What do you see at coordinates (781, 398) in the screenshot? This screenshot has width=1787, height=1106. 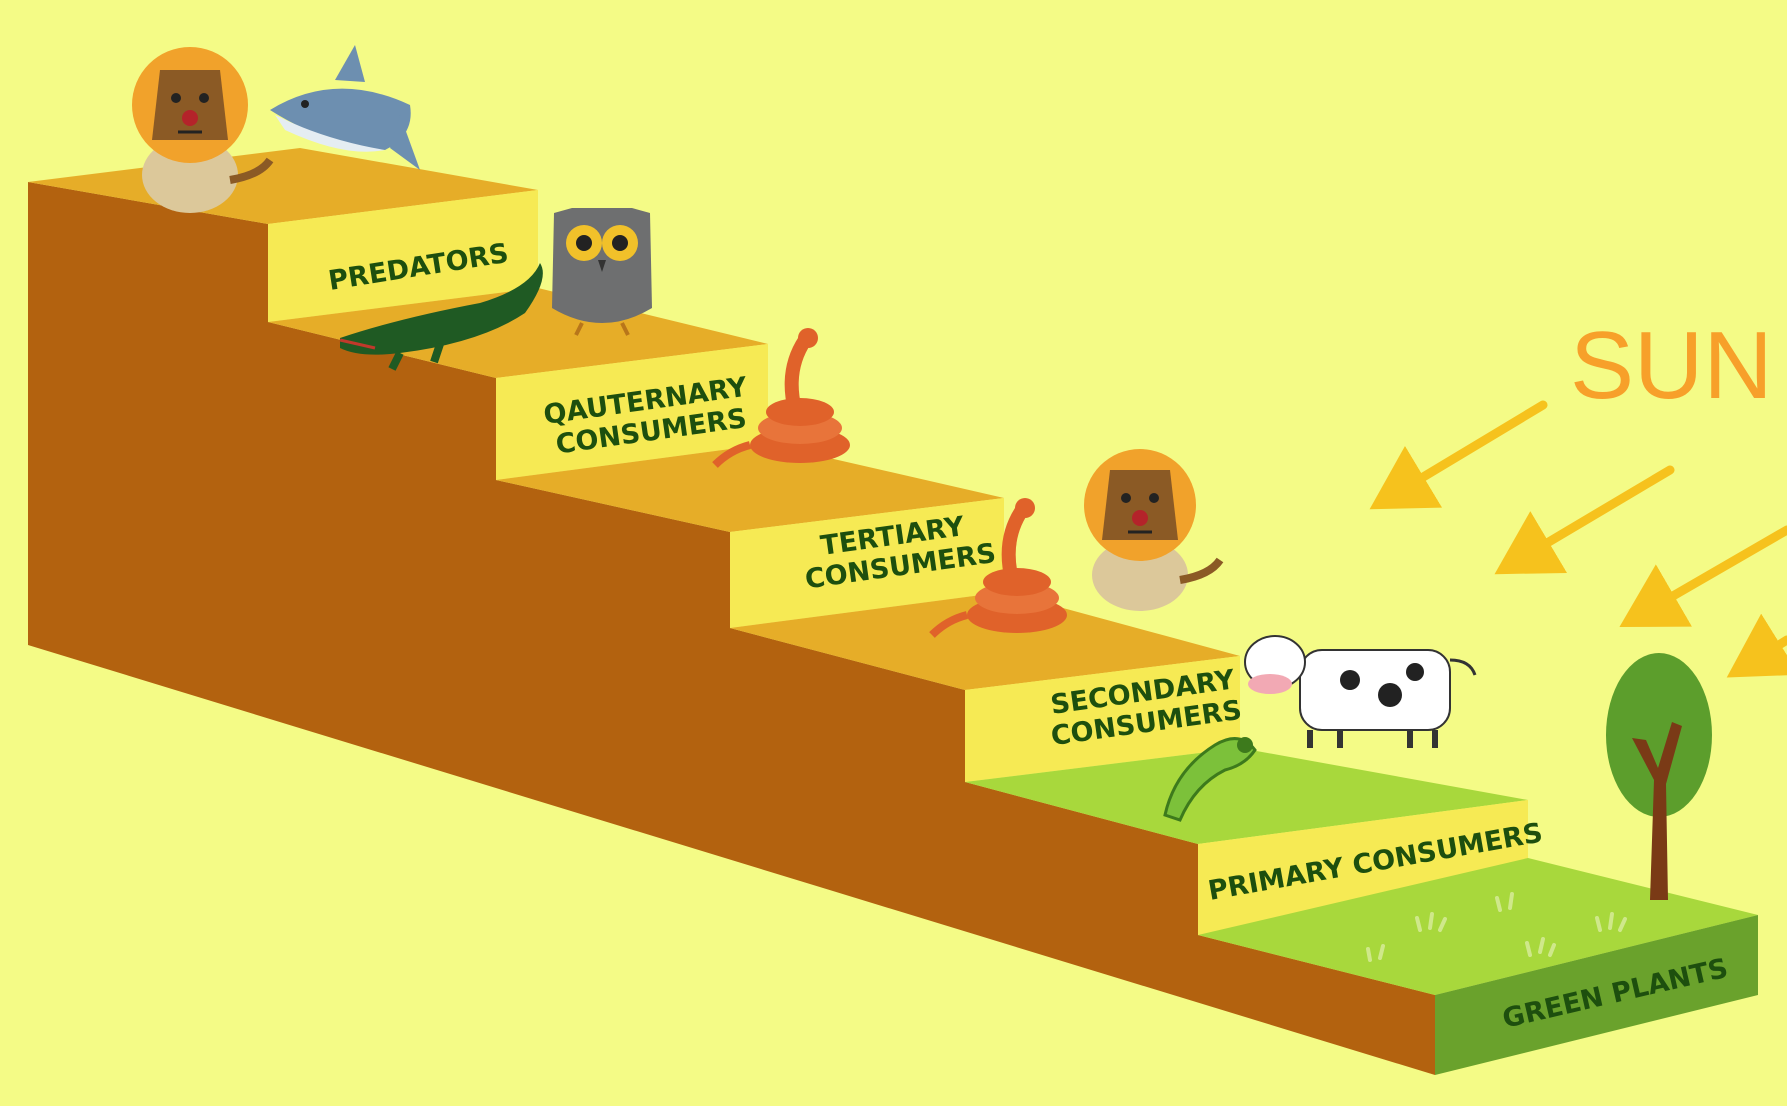 I see `snake-icon` at bounding box center [781, 398].